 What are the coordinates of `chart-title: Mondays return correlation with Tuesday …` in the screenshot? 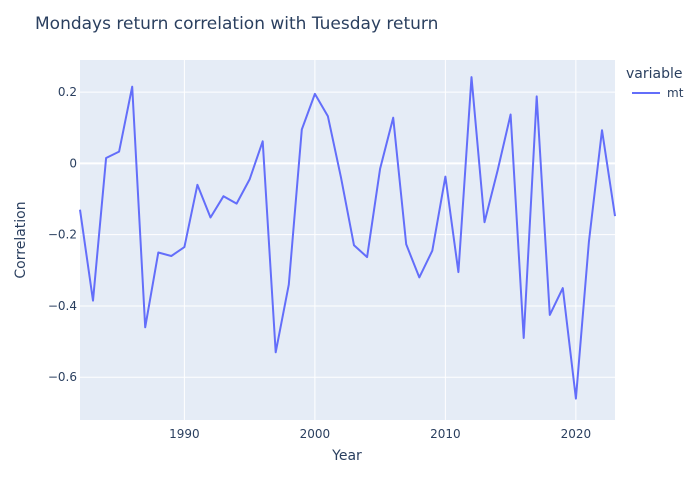 It's located at (236, 24).